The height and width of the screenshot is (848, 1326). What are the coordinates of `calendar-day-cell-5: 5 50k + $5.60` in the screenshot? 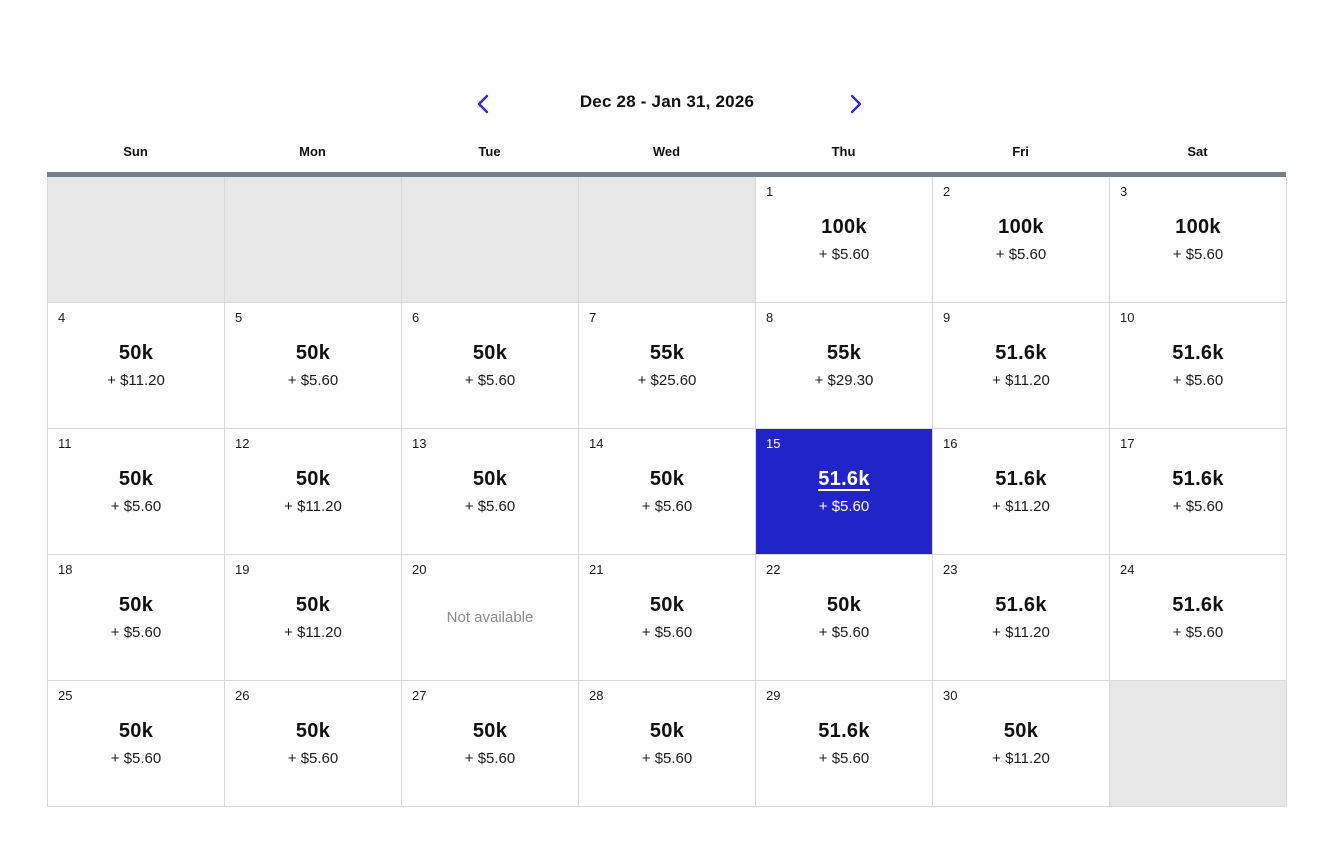 It's located at (313, 366).